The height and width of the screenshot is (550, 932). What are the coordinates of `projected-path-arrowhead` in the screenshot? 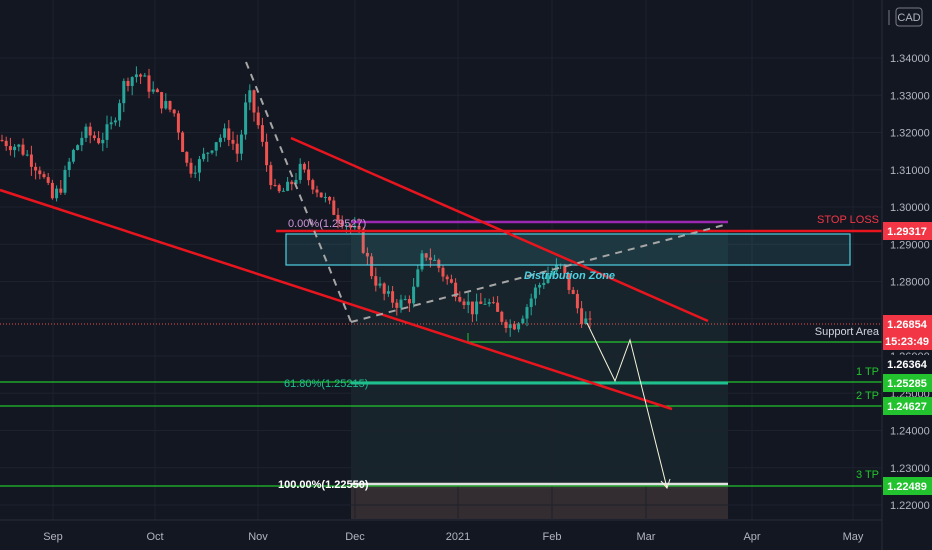 It's located at (665, 483).